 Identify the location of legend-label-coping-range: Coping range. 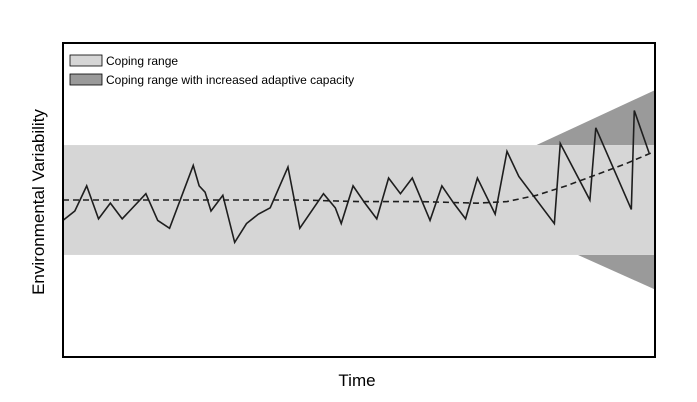
(142, 61).